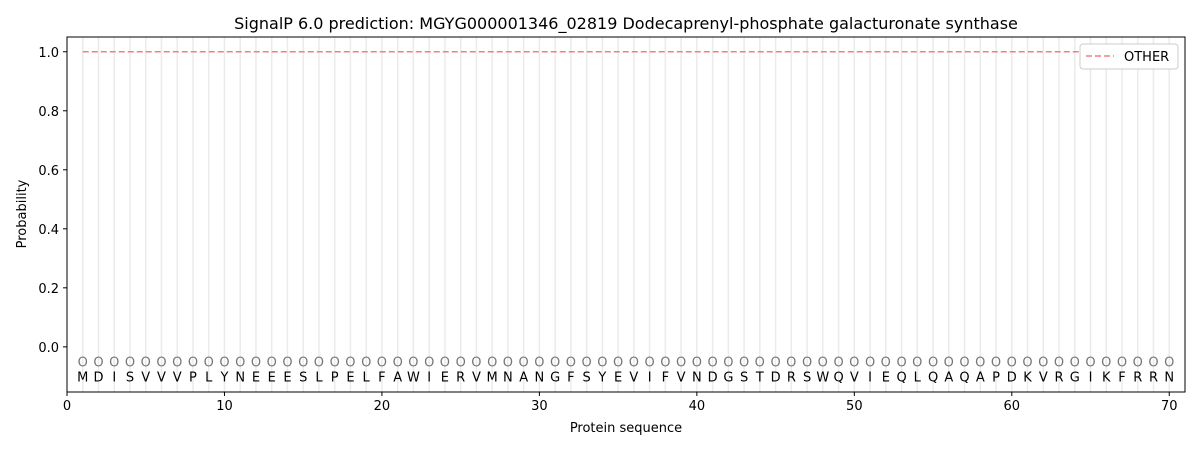 The image size is (1200, 454). Describe the element at coordinates (555, 377) in the screenshot. I see `residue-31: G` at that location.